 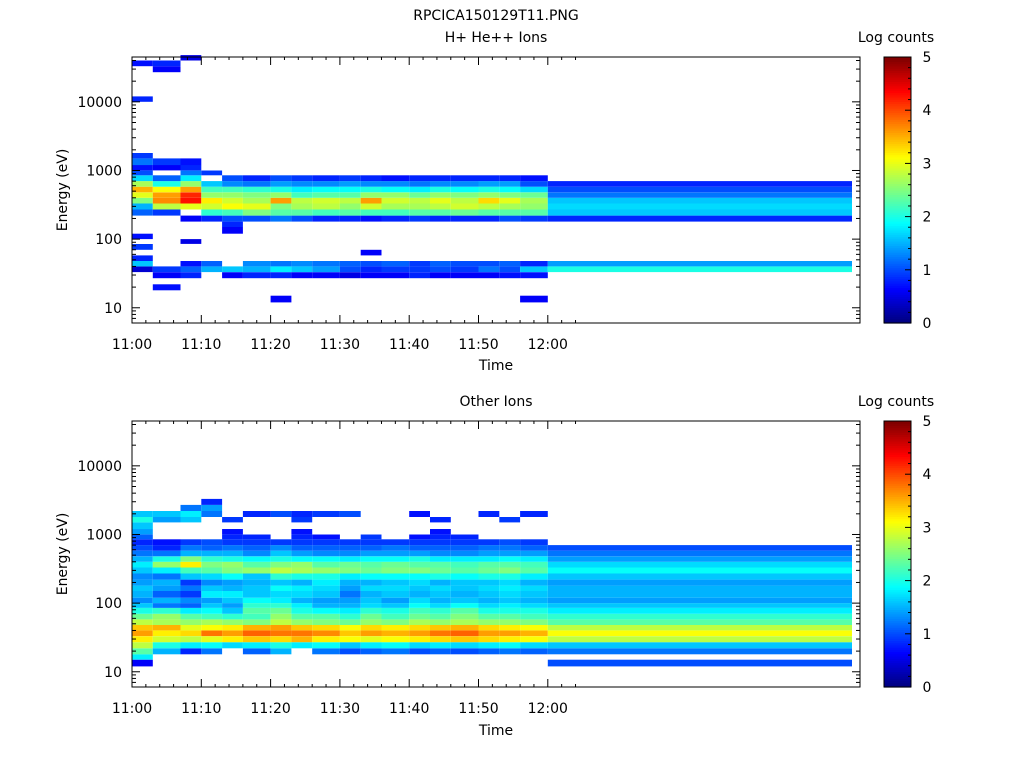 I want to click on colorbar-tick-label: 5, so click(x=927, y=422).